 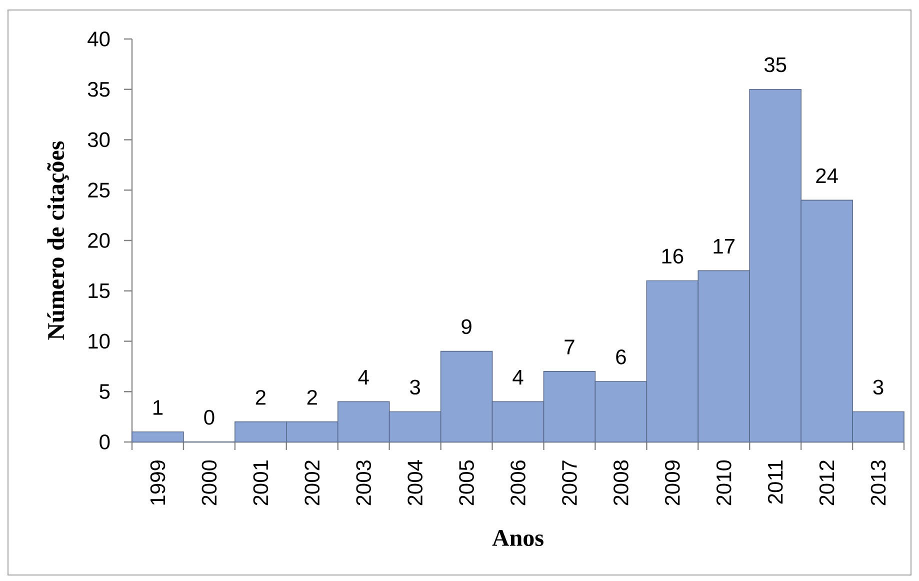 I want to click on y-tick-label: 25, so click(x=99, y=190).